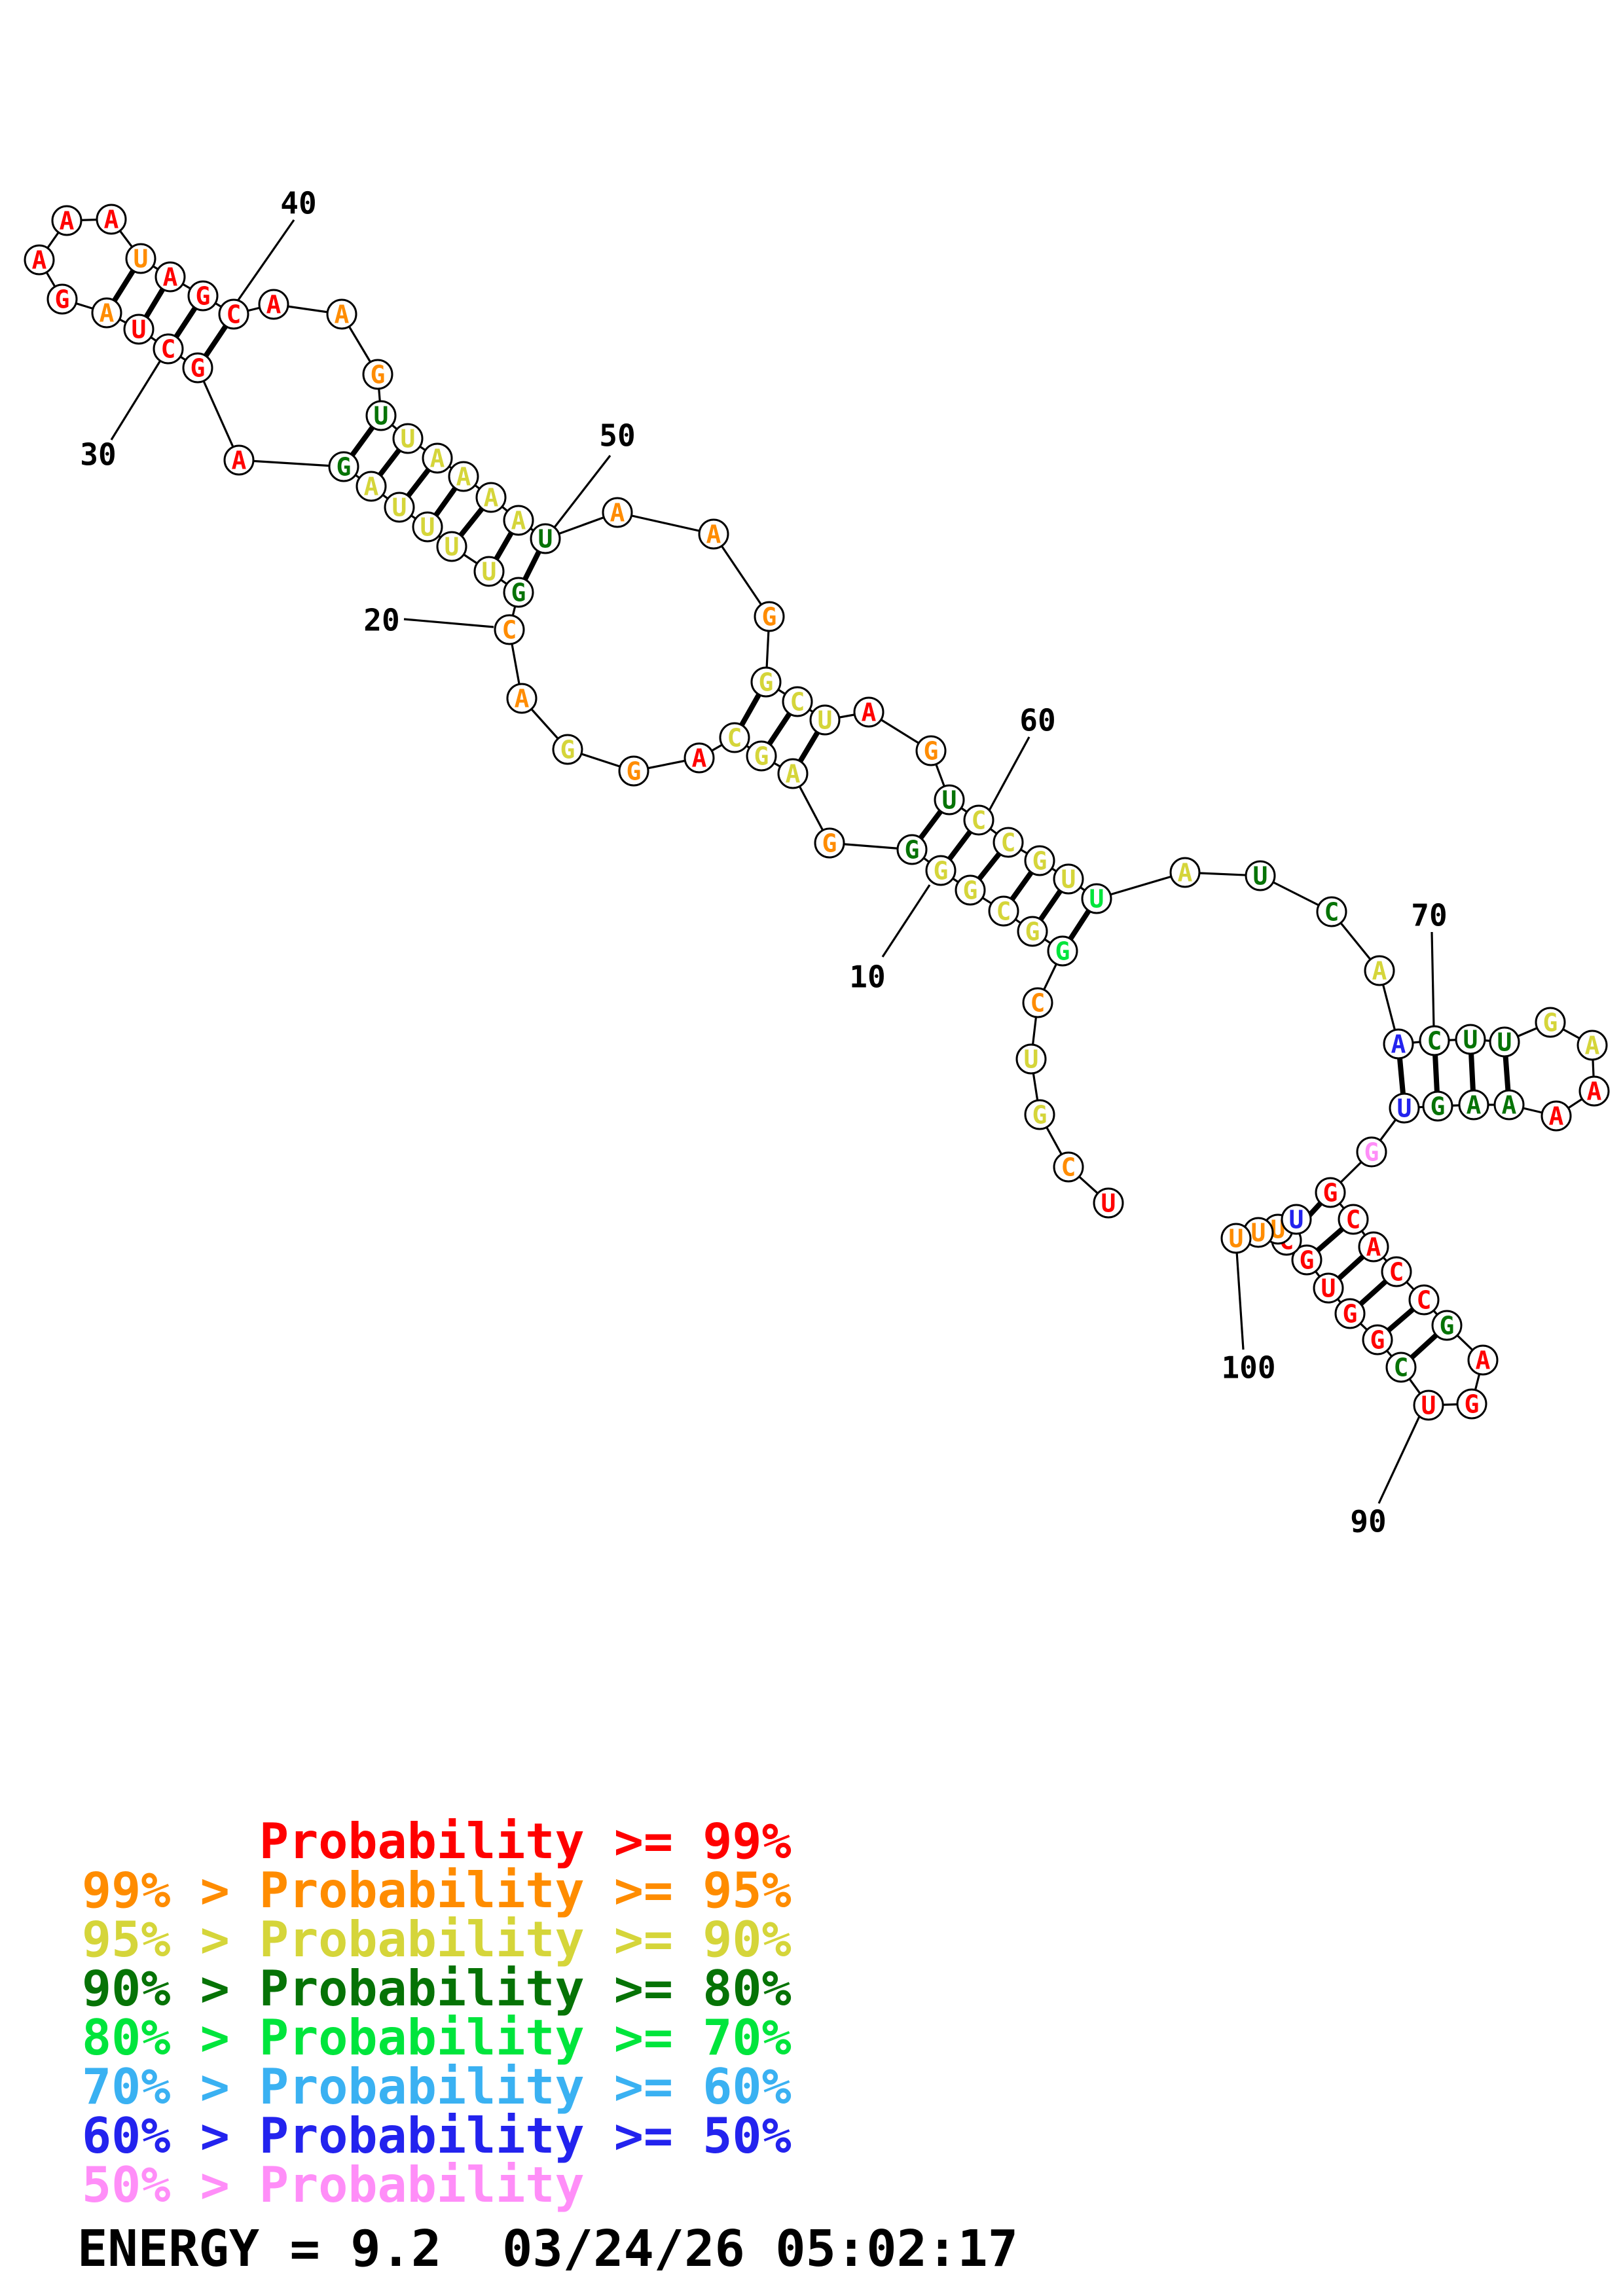 The image size is (1623, 2296). I want to click on nucleotide-55-C: C, so click(797, 701).